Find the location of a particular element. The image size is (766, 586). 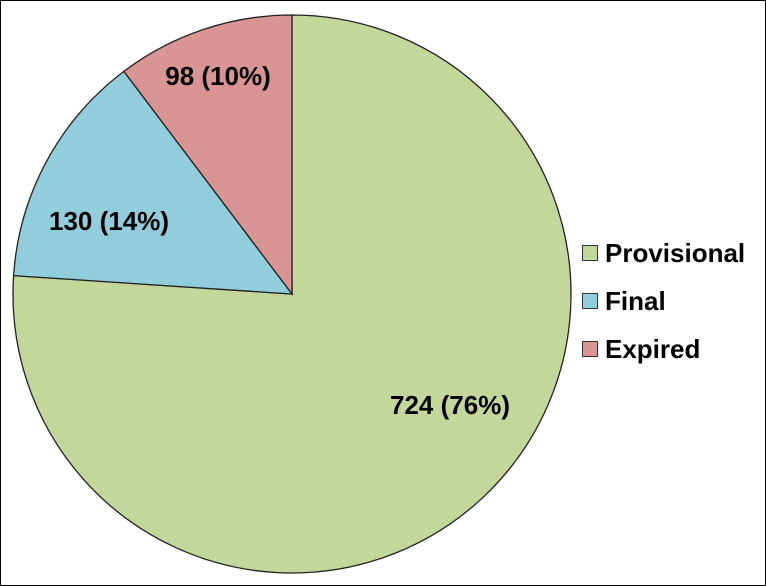

legend-label-expired: Expired is located at coordinates (653, 348).